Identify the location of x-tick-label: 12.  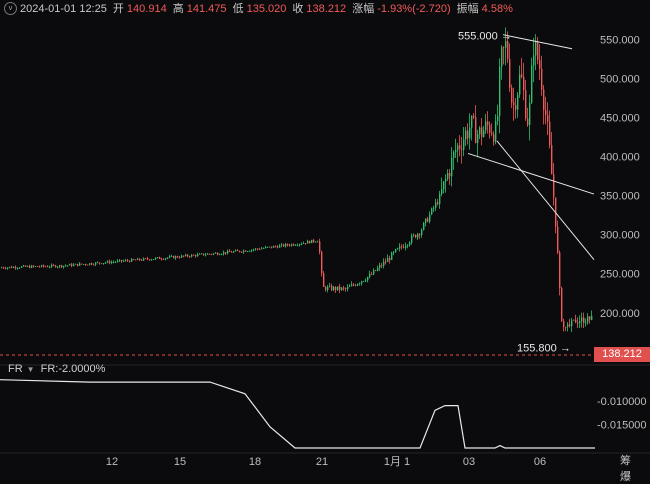
(112, 462).